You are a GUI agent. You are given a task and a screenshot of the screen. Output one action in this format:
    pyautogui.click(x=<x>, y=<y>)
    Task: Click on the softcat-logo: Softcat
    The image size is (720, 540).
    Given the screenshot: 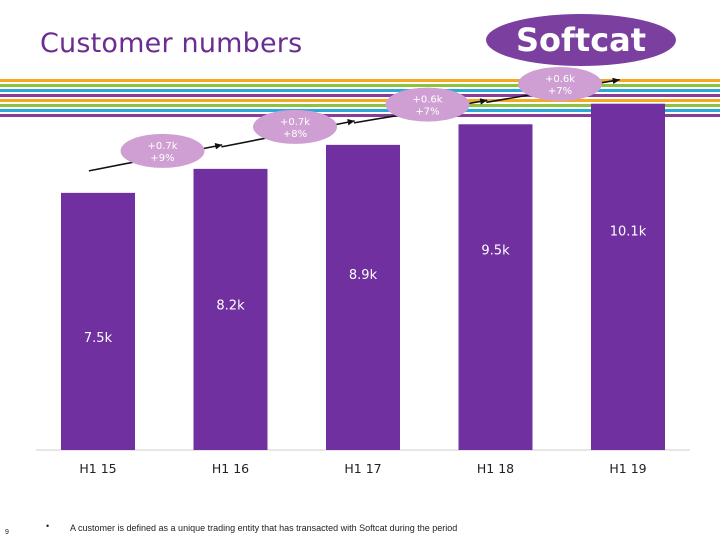 What is the action you would take?
    pyautogui.click(x=581, y=40)
    